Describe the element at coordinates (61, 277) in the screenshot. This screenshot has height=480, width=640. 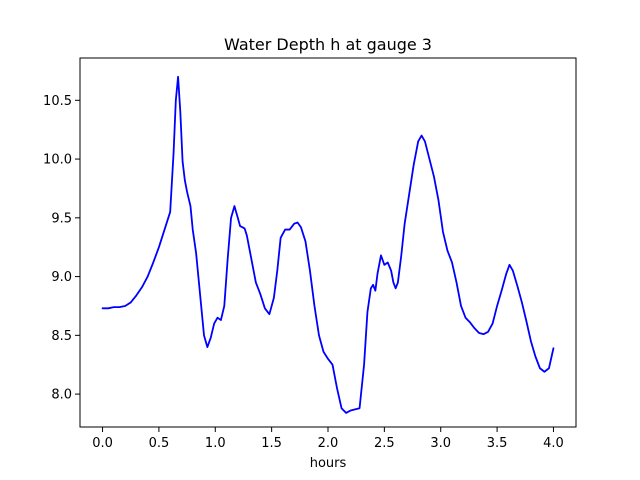
I see `y-tick-label: 9.0` at that location.